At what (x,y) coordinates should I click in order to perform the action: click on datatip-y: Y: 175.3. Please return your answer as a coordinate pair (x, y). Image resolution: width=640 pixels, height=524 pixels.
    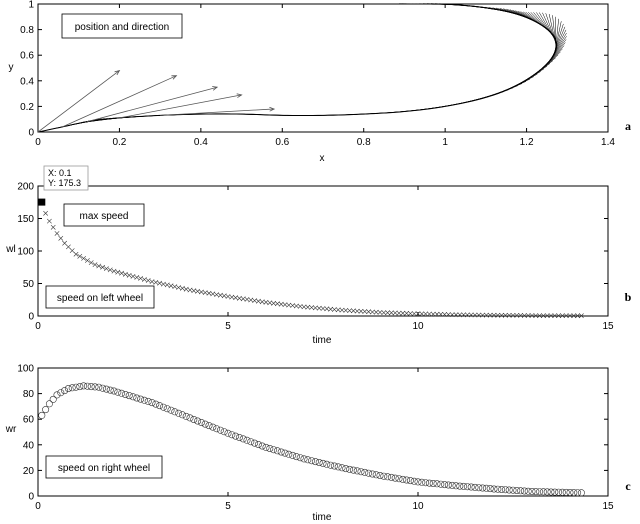
    Looking at the image, I should click on (64, 183).